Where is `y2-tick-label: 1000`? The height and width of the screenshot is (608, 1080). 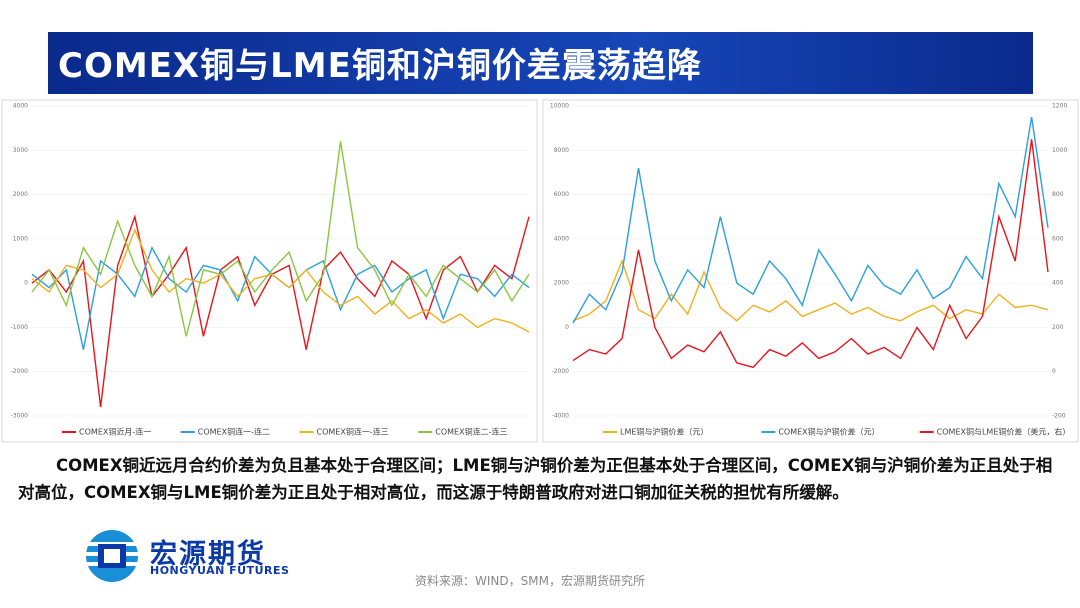
y2-tick-label: 1000 is located at coordinates (1059, 150).